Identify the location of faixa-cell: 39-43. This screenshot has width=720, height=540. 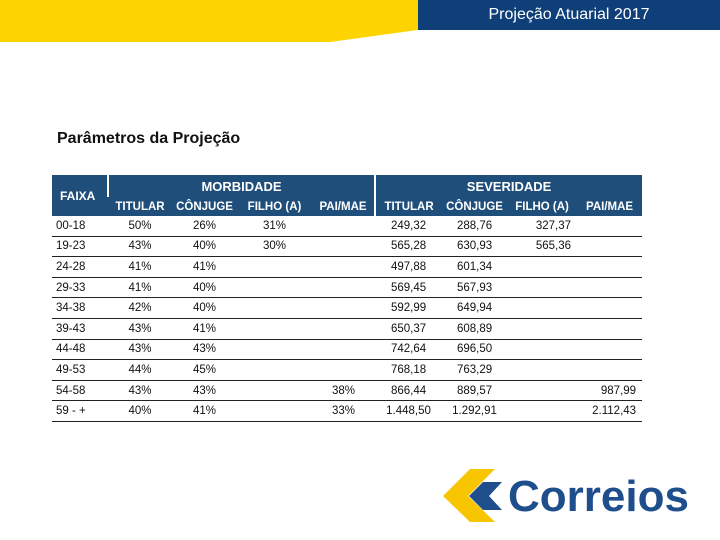
(80, 329).